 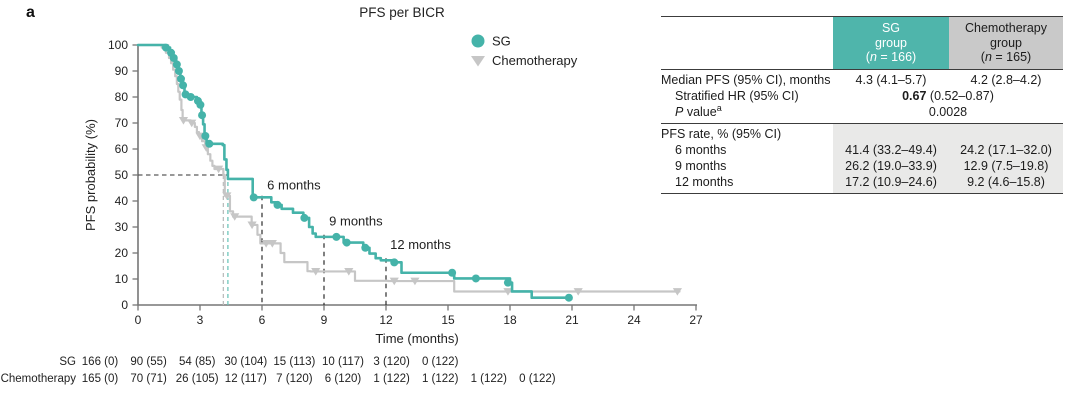 What do you see at coordinates (122, 149) in the screenshot?
I see `y-tick-label: 60` at bounding box center [122, 149].